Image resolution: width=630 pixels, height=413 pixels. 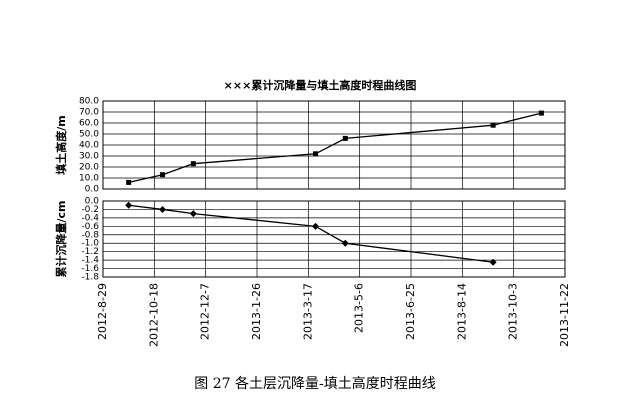 What do you see at coordinates (461, 311) in the screenshot?
I see `x-tick-label: 2013-8-14` at bounding box center [461, 311].